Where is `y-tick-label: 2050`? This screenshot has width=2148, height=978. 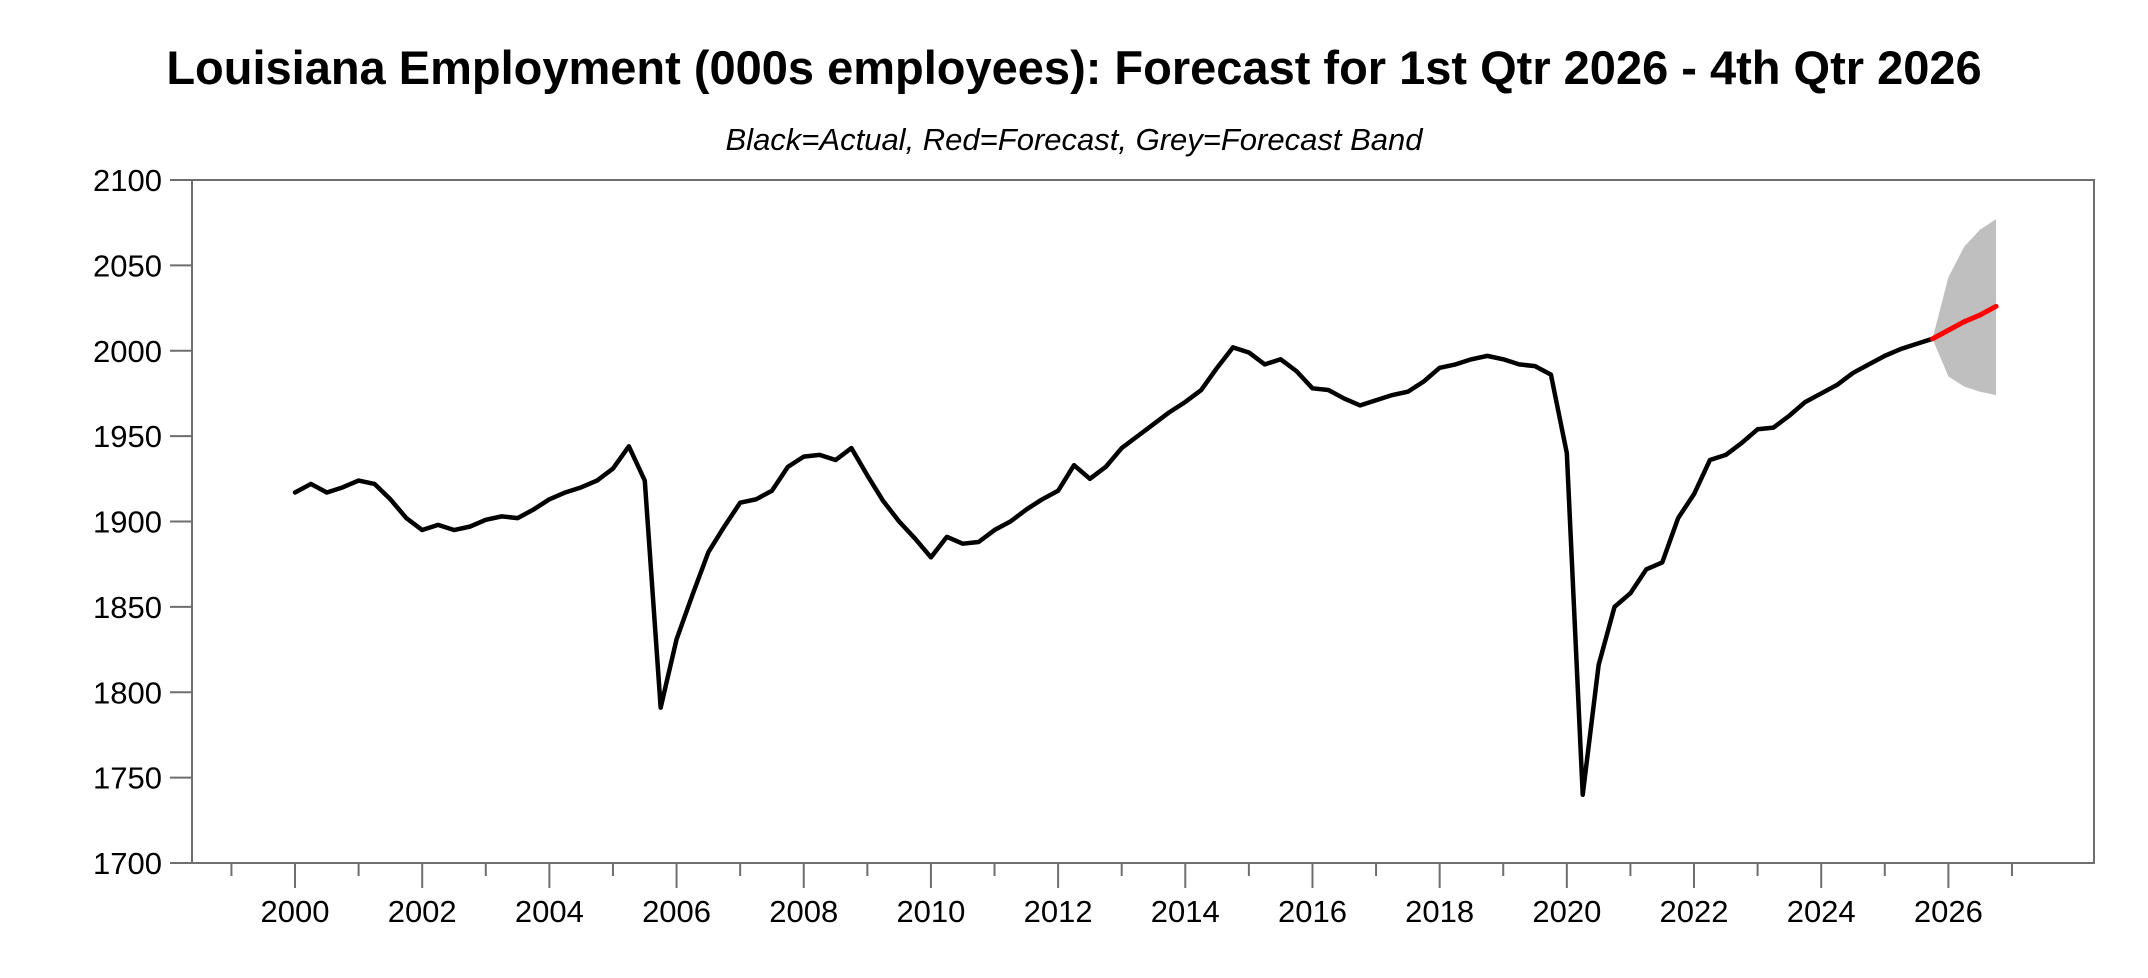 y-tick-label: 2050 is located at coordinates (127, 265).